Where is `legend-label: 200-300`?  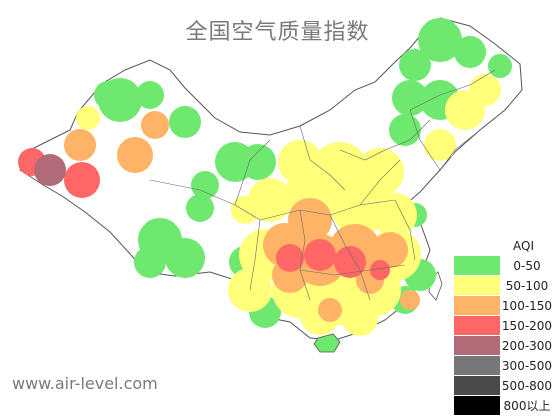
legend-label: 200-300 is located at coordinates (527, 345).